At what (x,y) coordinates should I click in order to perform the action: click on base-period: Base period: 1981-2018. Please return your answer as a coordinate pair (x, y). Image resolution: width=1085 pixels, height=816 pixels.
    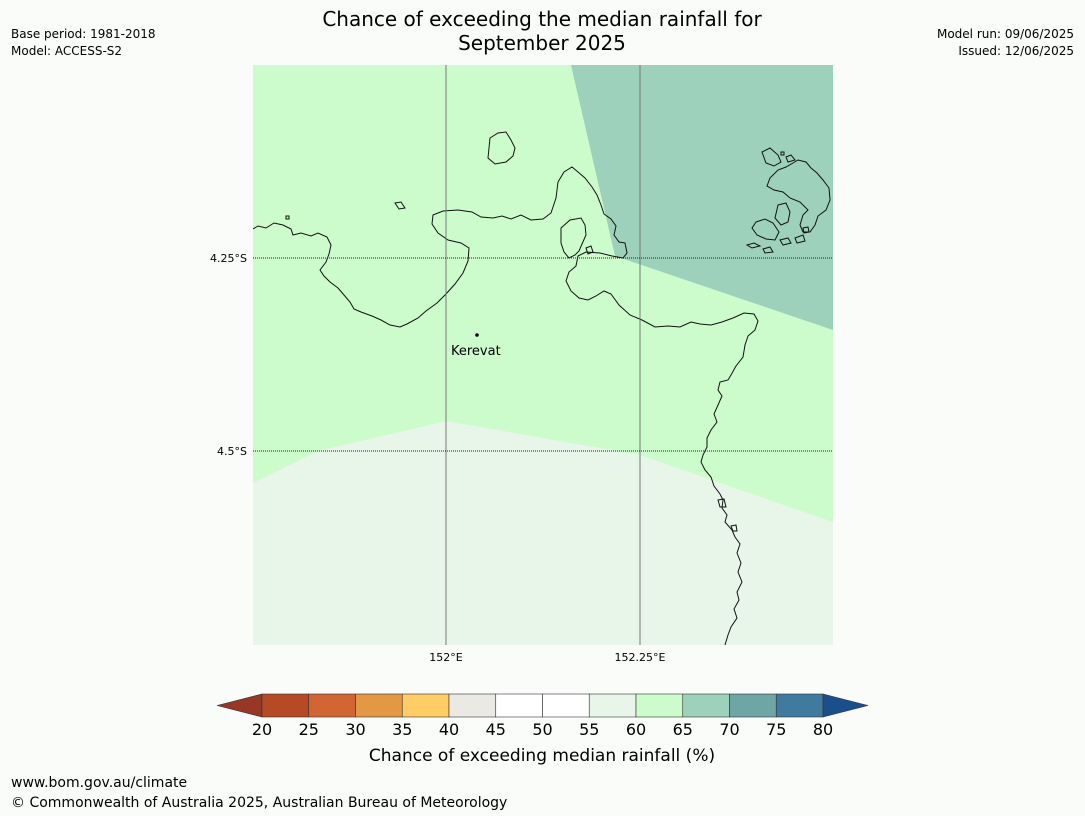
    Looking at the image, I should click on (83, 34).